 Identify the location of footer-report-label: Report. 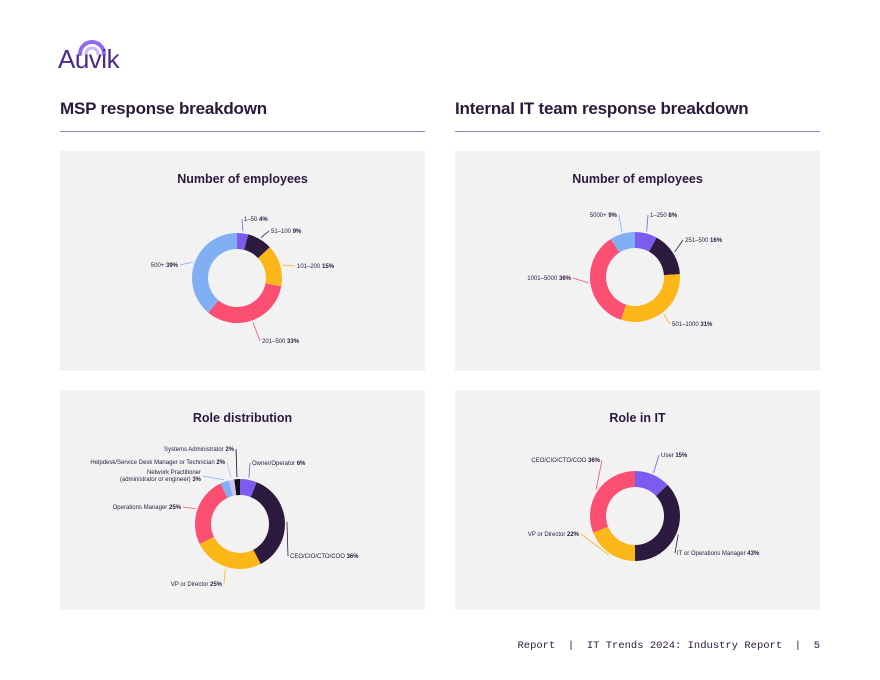
(536, 646).